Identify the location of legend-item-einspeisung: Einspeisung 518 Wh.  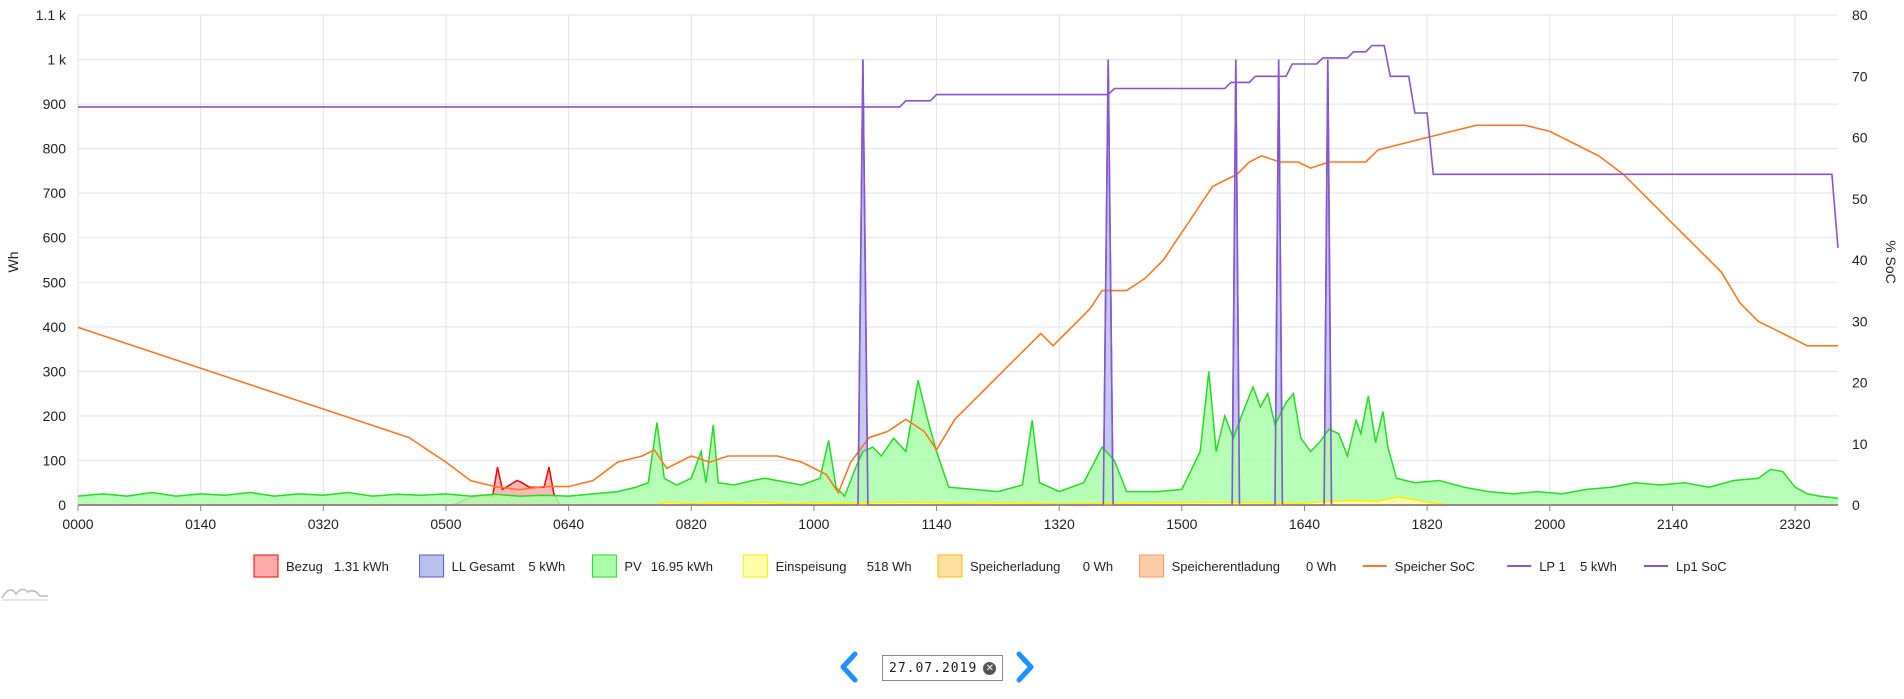
(827, 566).